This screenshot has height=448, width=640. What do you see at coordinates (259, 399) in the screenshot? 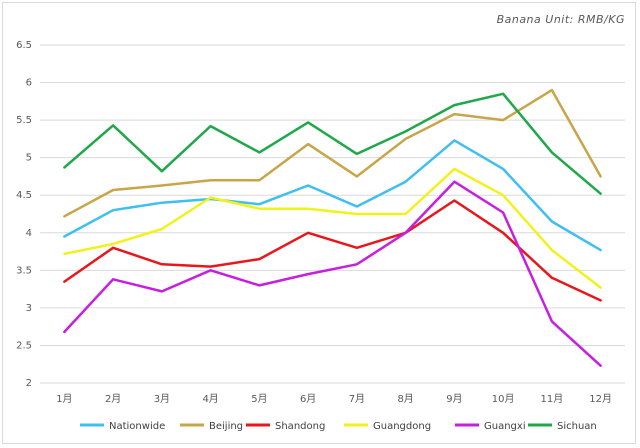
I see `x-tick-label: 5月` at bounding box center [259, 399].